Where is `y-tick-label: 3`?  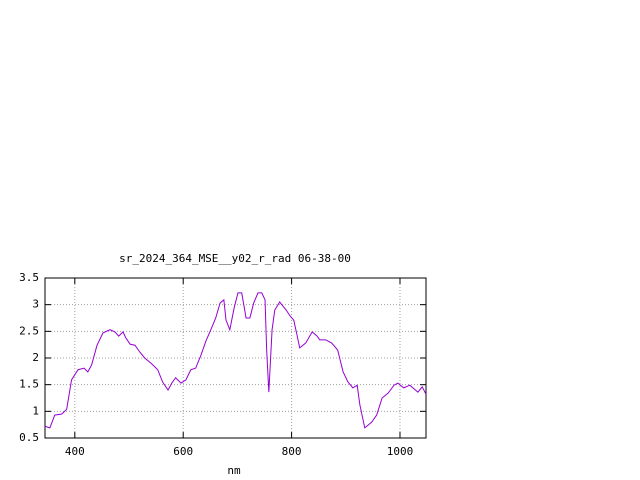 y-tick-label: 3 is located at coordinates (35, 304).